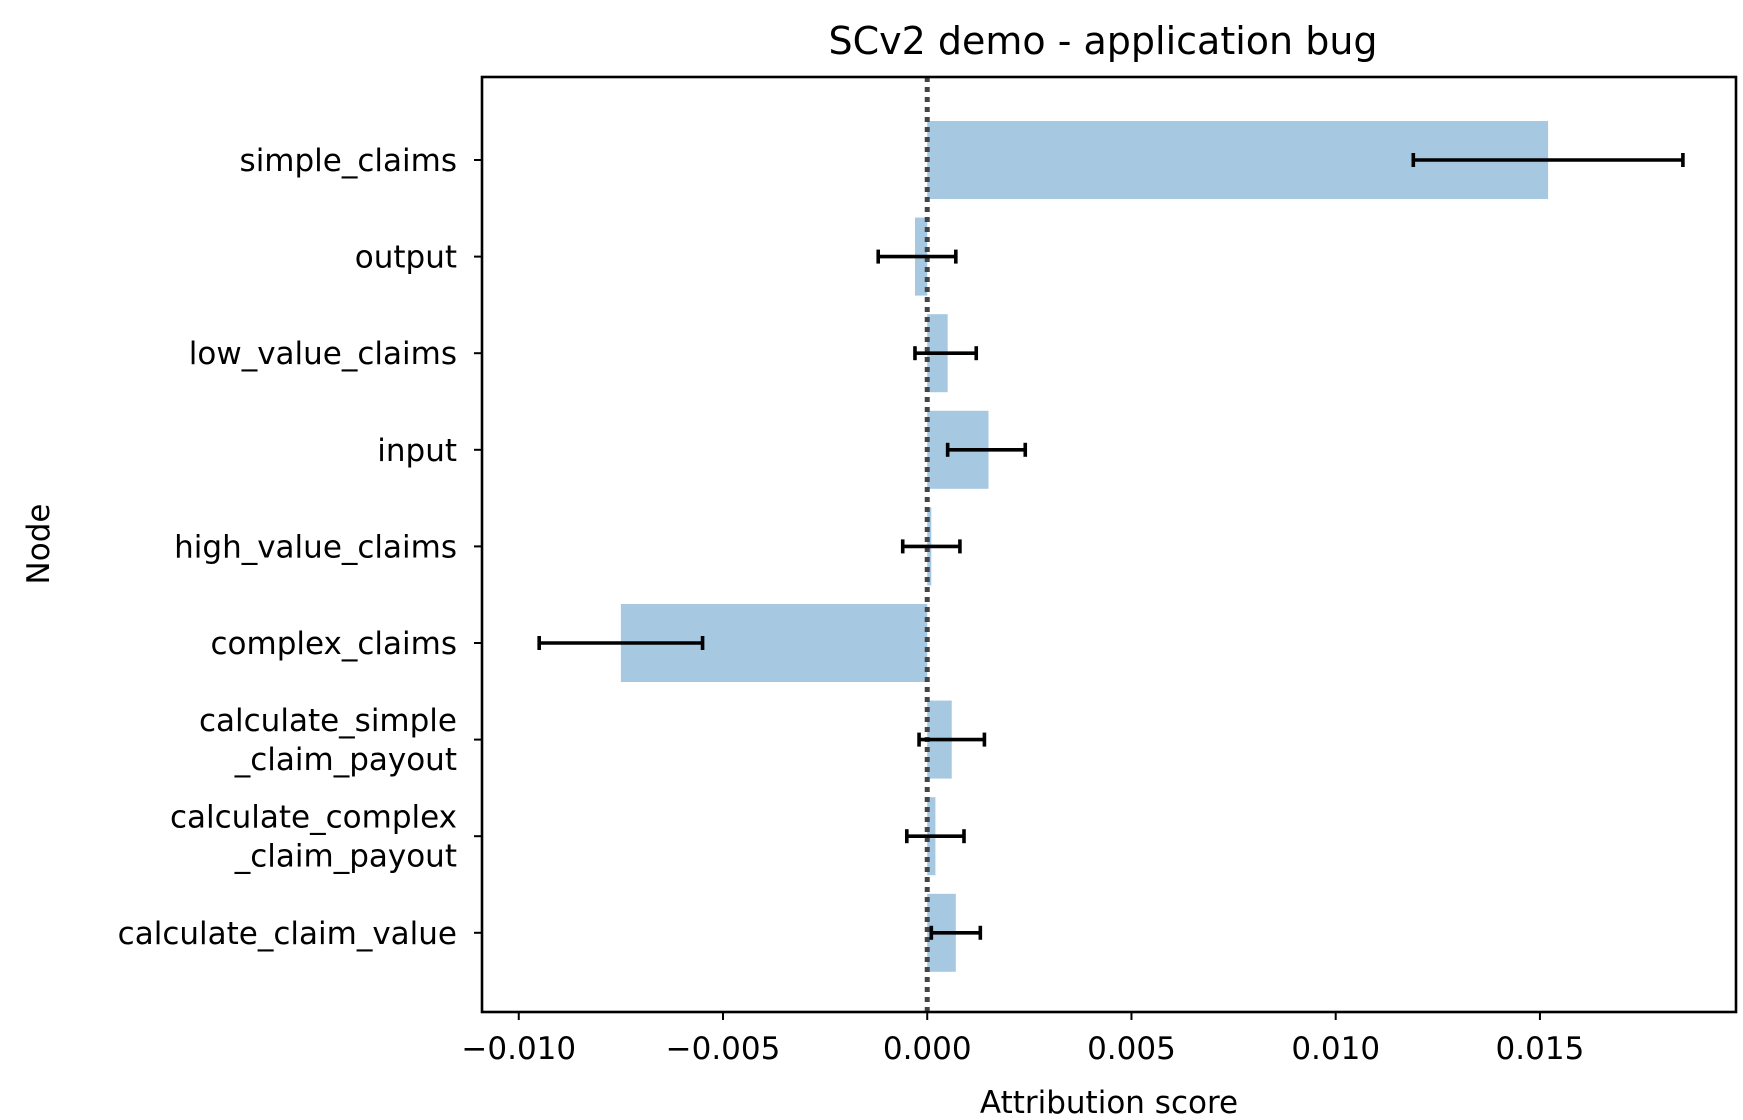 The image size is (1743, 1120). I want to click on y-tick-label: calculate_simple _claim_payout, so click(328, 740).